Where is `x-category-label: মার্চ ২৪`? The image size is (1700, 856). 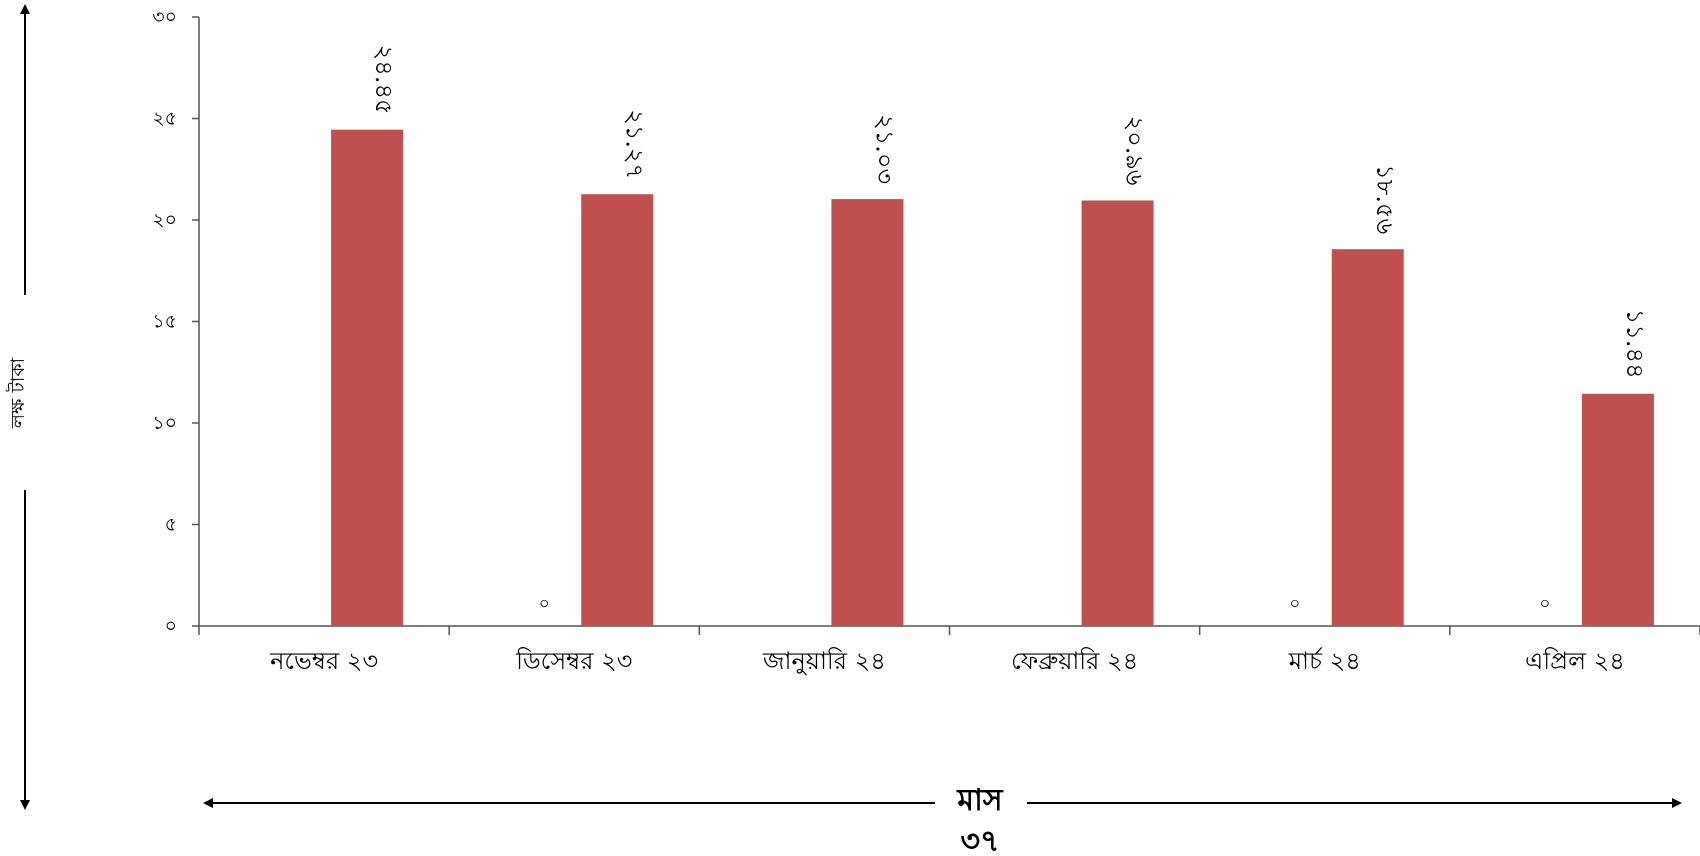 x-category-label: মার্চ ২৪ is located at coordinates (1324, 660).